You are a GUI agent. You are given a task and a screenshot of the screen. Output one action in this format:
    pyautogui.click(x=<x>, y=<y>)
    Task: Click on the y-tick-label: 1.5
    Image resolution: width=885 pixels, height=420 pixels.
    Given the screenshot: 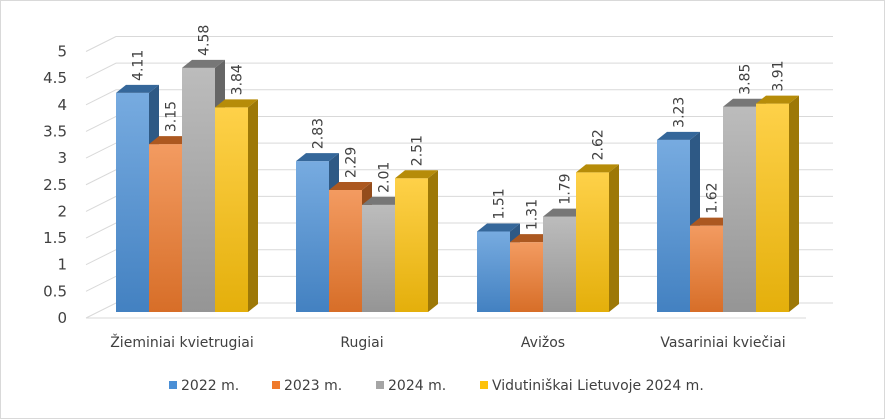 What is the action you would take?
    pyautogui.click(x=55, y=238)
    